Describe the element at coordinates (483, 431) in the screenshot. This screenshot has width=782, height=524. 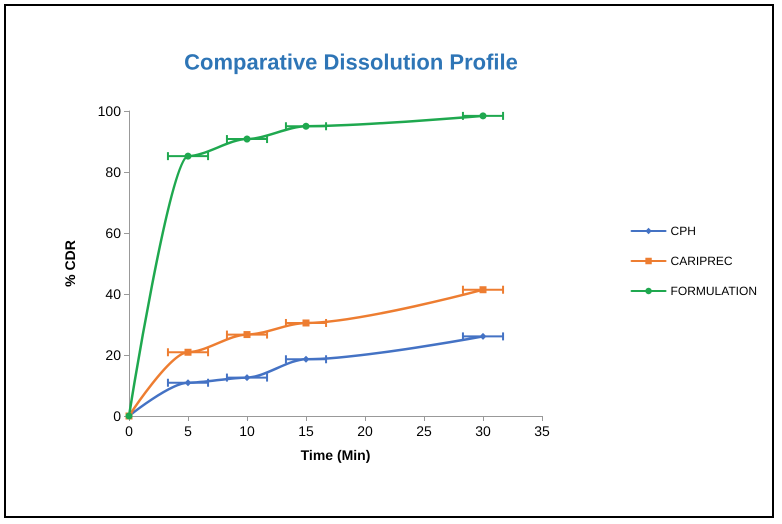
I see `x-tick-label: 30` at that location.